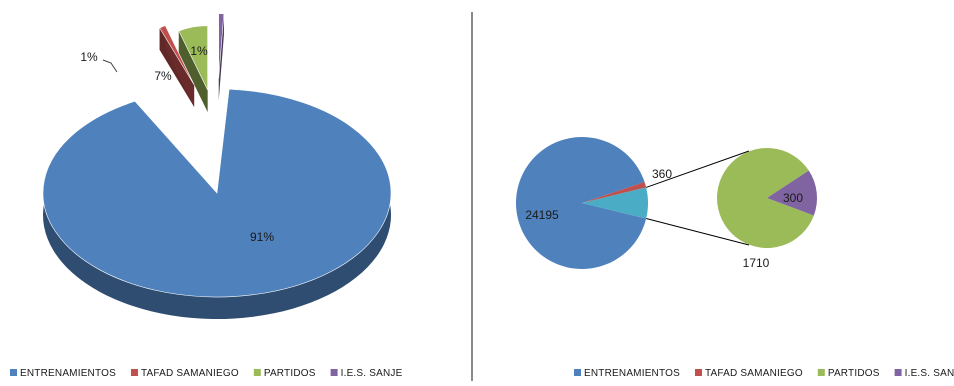 This screenshot has height=386, width=954. Describe the element at coordinates (110, 66) in the screenshot. I see `label-leader-line` at that location.